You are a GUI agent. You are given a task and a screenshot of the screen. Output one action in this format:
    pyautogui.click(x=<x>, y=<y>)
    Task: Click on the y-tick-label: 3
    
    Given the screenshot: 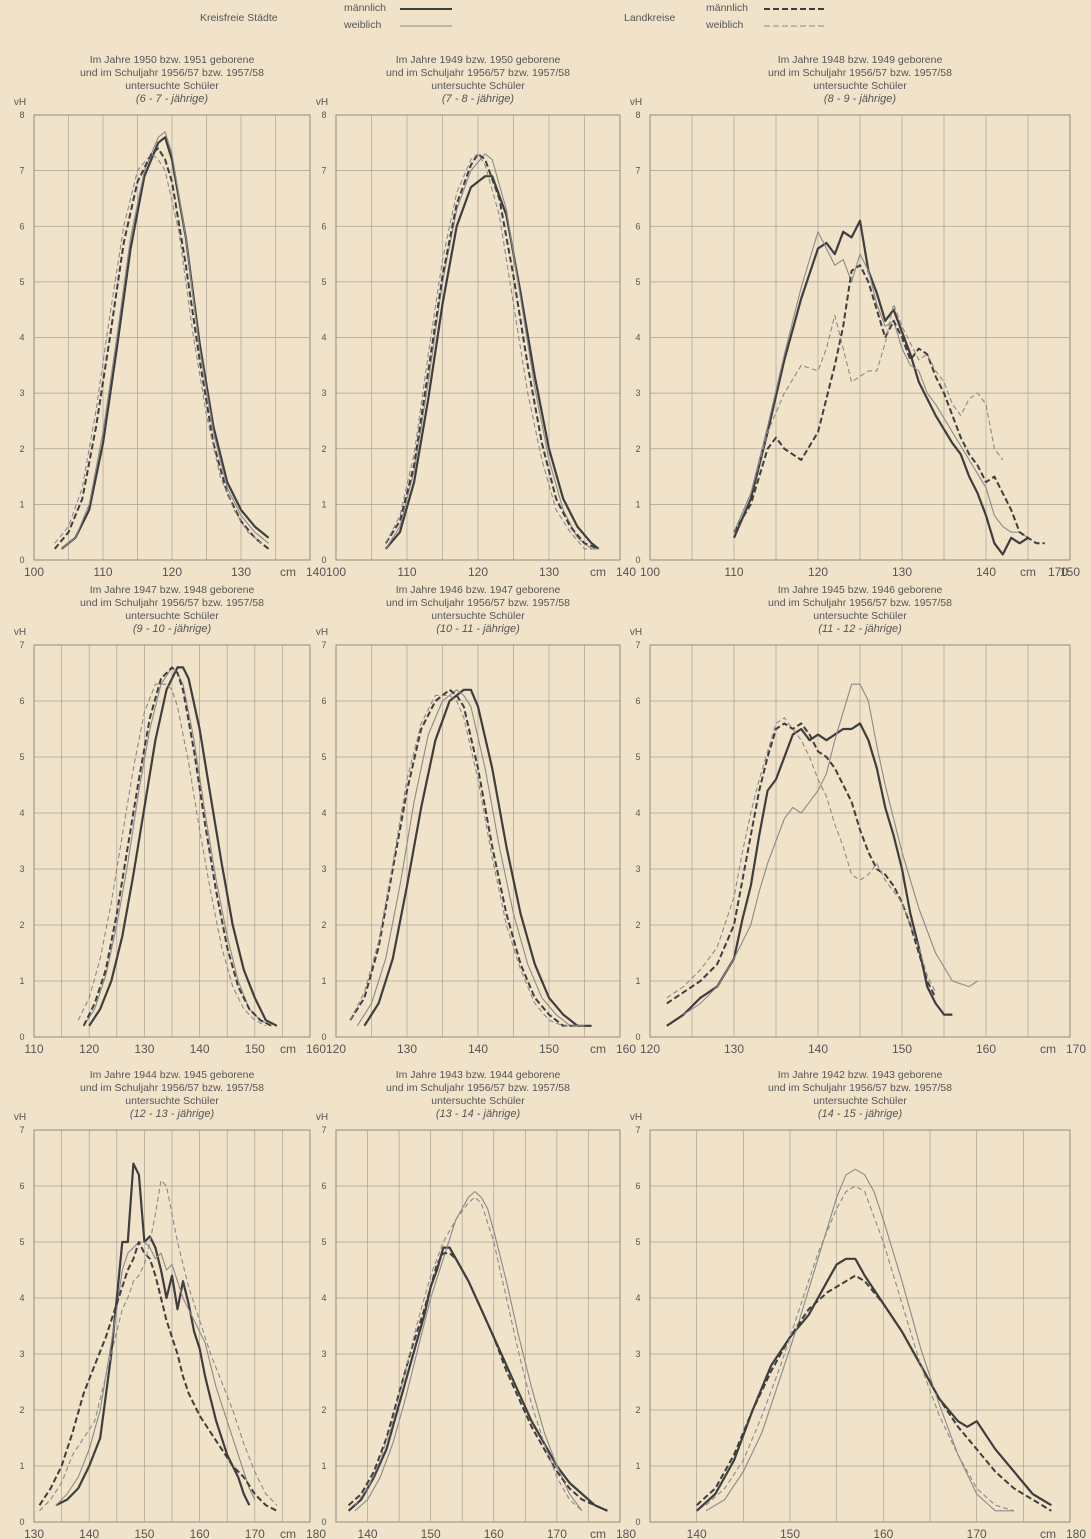 What is the action you would take?
    pyautogui.click(x=323, y=393)
    